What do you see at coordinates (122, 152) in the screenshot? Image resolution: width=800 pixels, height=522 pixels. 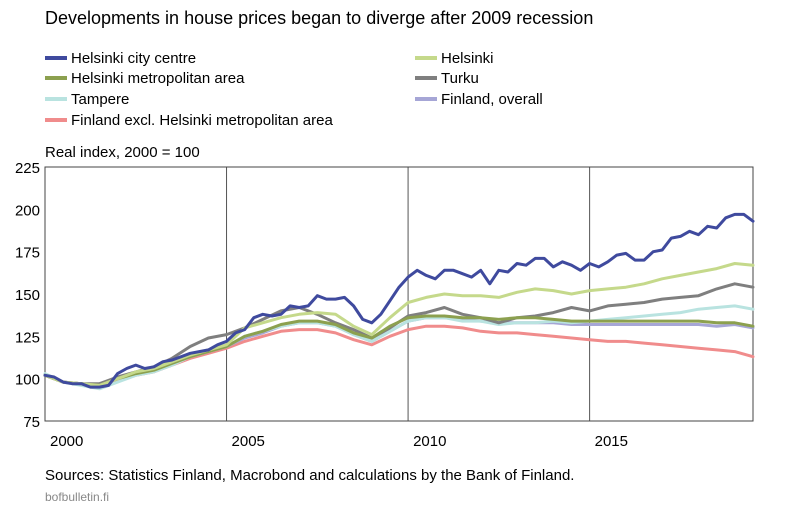 I see `y-axis-unit-label: Real index, 2000 = 100` at bounding box center [122, 152].